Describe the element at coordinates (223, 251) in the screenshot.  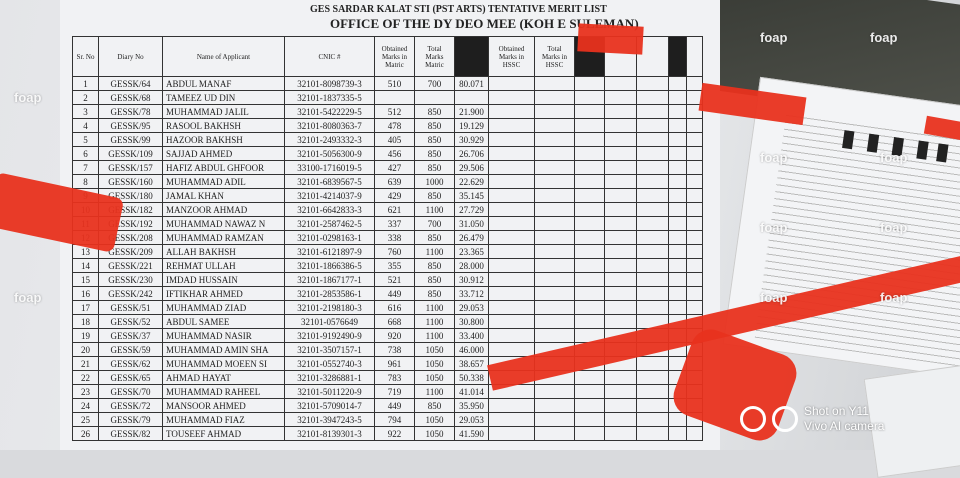
I see `applicant-name: ALLAH BAKHSH` at that location.